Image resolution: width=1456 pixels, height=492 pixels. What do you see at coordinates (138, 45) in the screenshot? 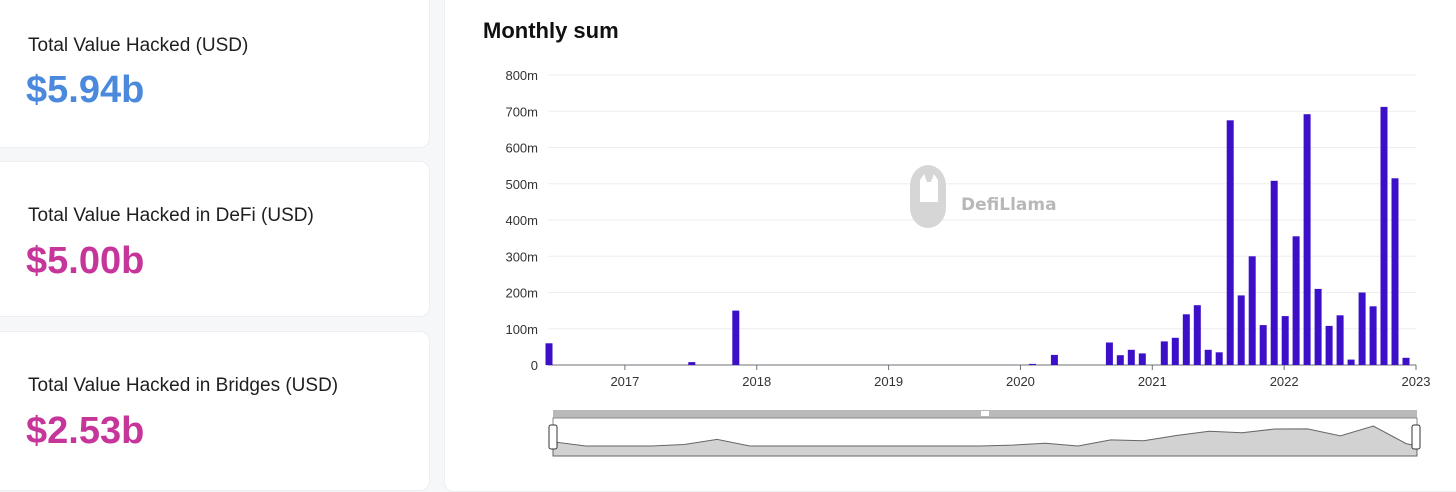
I see `stat-label-total: Total Value Hacked (USD)` at bounding box center [138, 45].